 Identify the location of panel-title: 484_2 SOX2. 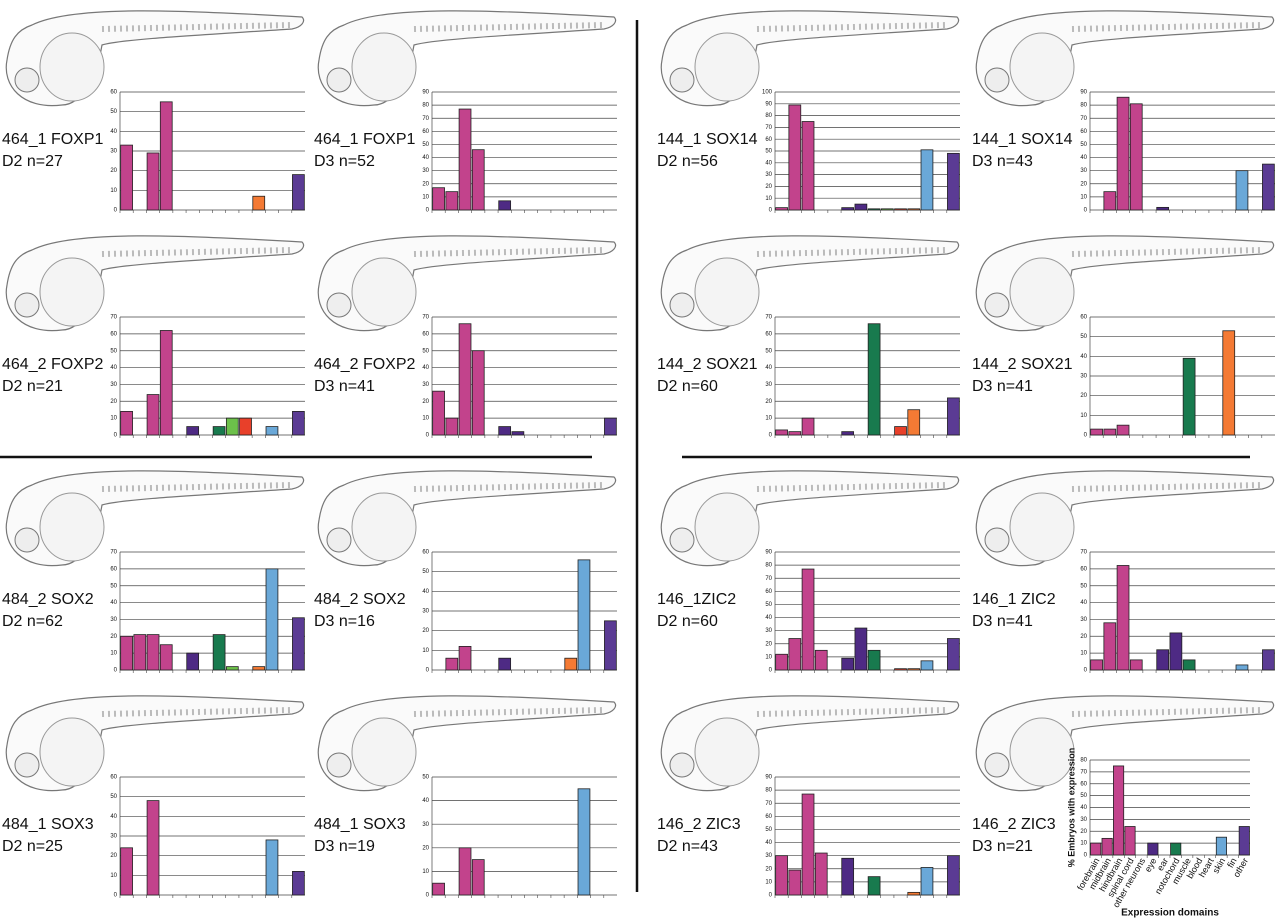
(360, 599).